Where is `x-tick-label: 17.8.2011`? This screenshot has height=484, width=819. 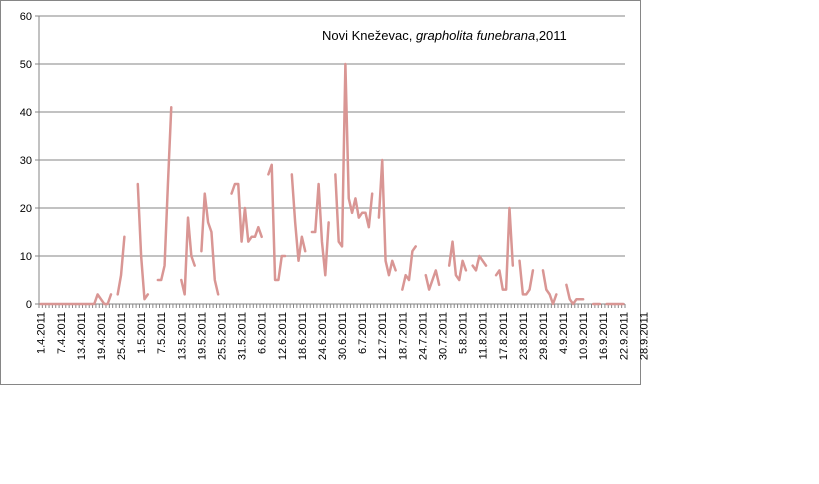
x-tick-label: 17.8.2011 is located at coordinates (504, 336).